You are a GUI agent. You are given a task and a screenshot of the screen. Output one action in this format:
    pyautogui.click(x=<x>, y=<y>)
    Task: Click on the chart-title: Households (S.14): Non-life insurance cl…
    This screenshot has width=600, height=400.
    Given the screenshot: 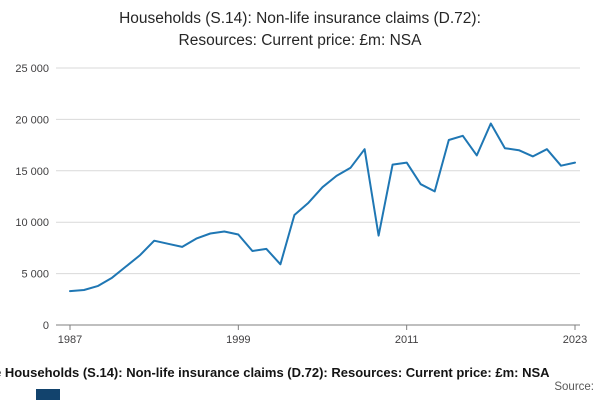 What is the action you would take?
    pyautogui.click(x=300, y=30)
    